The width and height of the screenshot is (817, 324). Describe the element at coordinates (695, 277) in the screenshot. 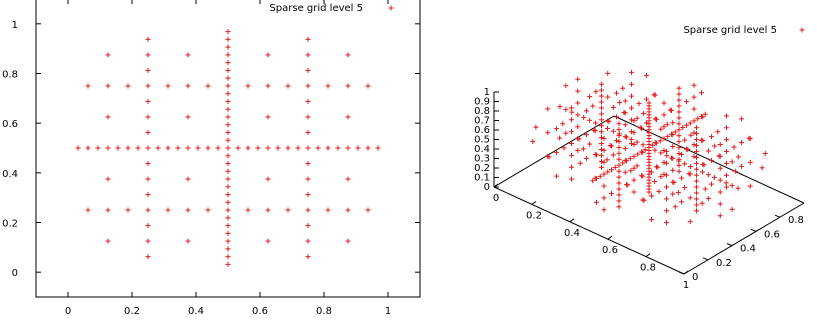

I see `y3-tick-label: 0` at that location.